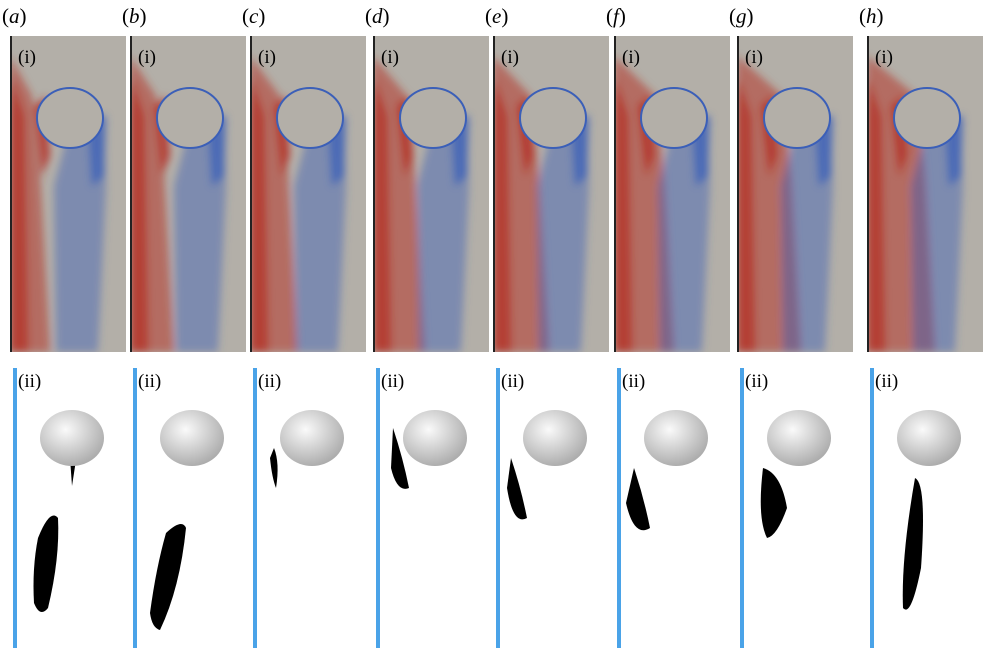 The width and height of the screenshot is (991, 651). Describe the element at coordinates (14, 16) in the screenshot. I see `panel-label-a: (a)` at that location.